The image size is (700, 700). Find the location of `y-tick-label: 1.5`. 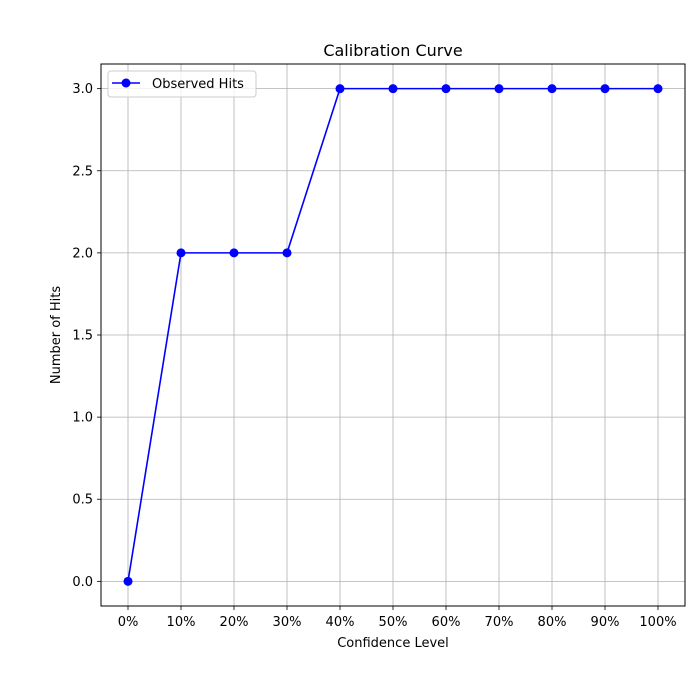

y-tick-label: 1.5 is located at coordinates (82, 336).